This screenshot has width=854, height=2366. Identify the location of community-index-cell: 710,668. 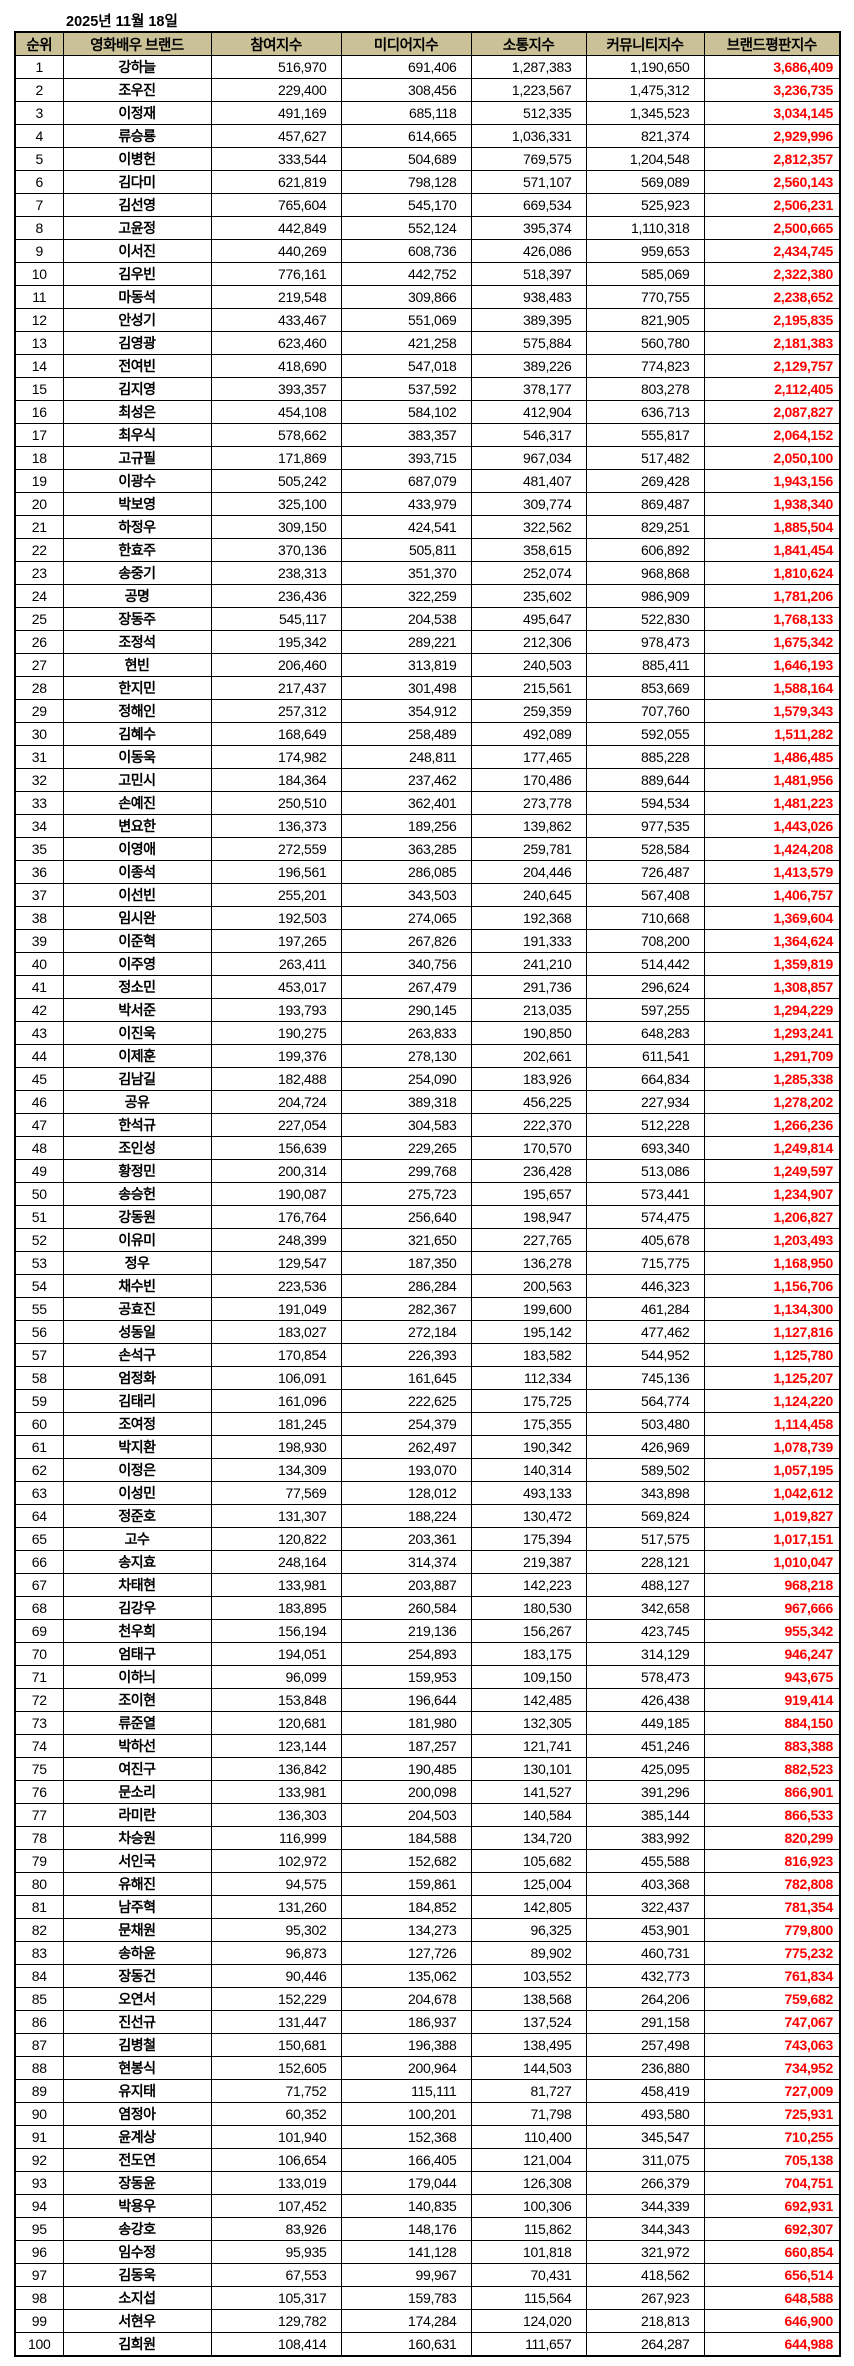
(645, 918).